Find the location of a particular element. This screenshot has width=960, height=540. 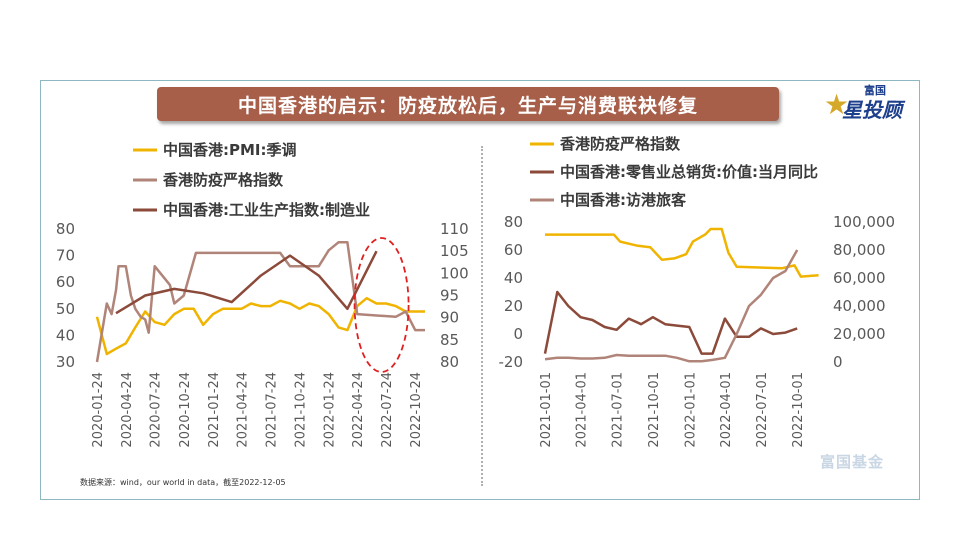

panel-divider is located at coordinates (482, 316).